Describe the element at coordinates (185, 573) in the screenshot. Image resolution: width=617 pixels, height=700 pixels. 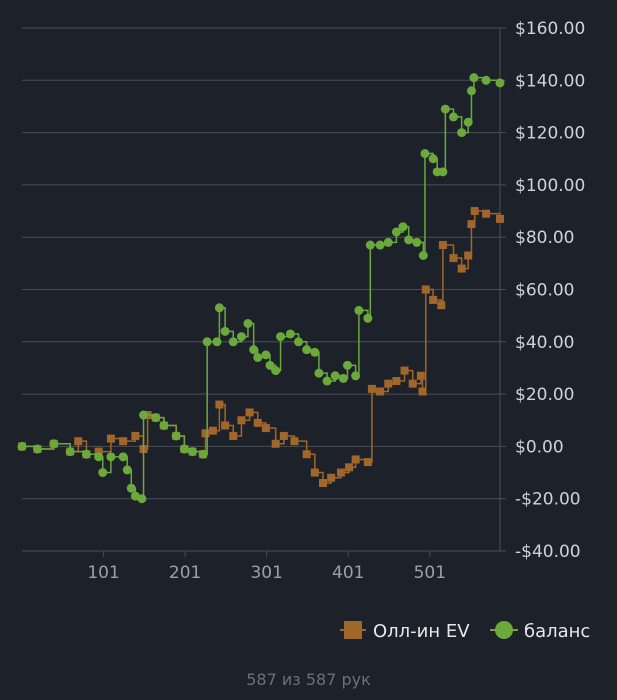
I see `x-tick-label: 201` at that location.